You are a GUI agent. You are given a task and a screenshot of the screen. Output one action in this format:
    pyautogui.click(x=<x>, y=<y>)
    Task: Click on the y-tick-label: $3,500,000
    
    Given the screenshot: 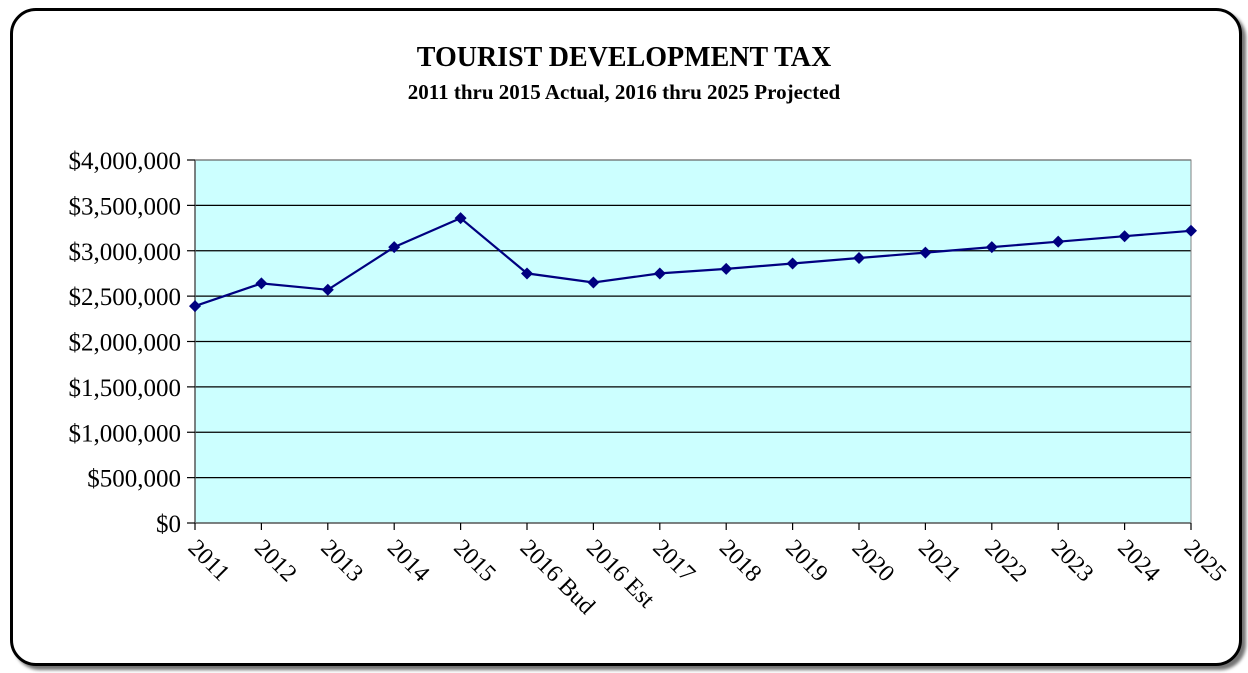 What is the action you would take?
    pyautogui.click(x=125, y=206)
    